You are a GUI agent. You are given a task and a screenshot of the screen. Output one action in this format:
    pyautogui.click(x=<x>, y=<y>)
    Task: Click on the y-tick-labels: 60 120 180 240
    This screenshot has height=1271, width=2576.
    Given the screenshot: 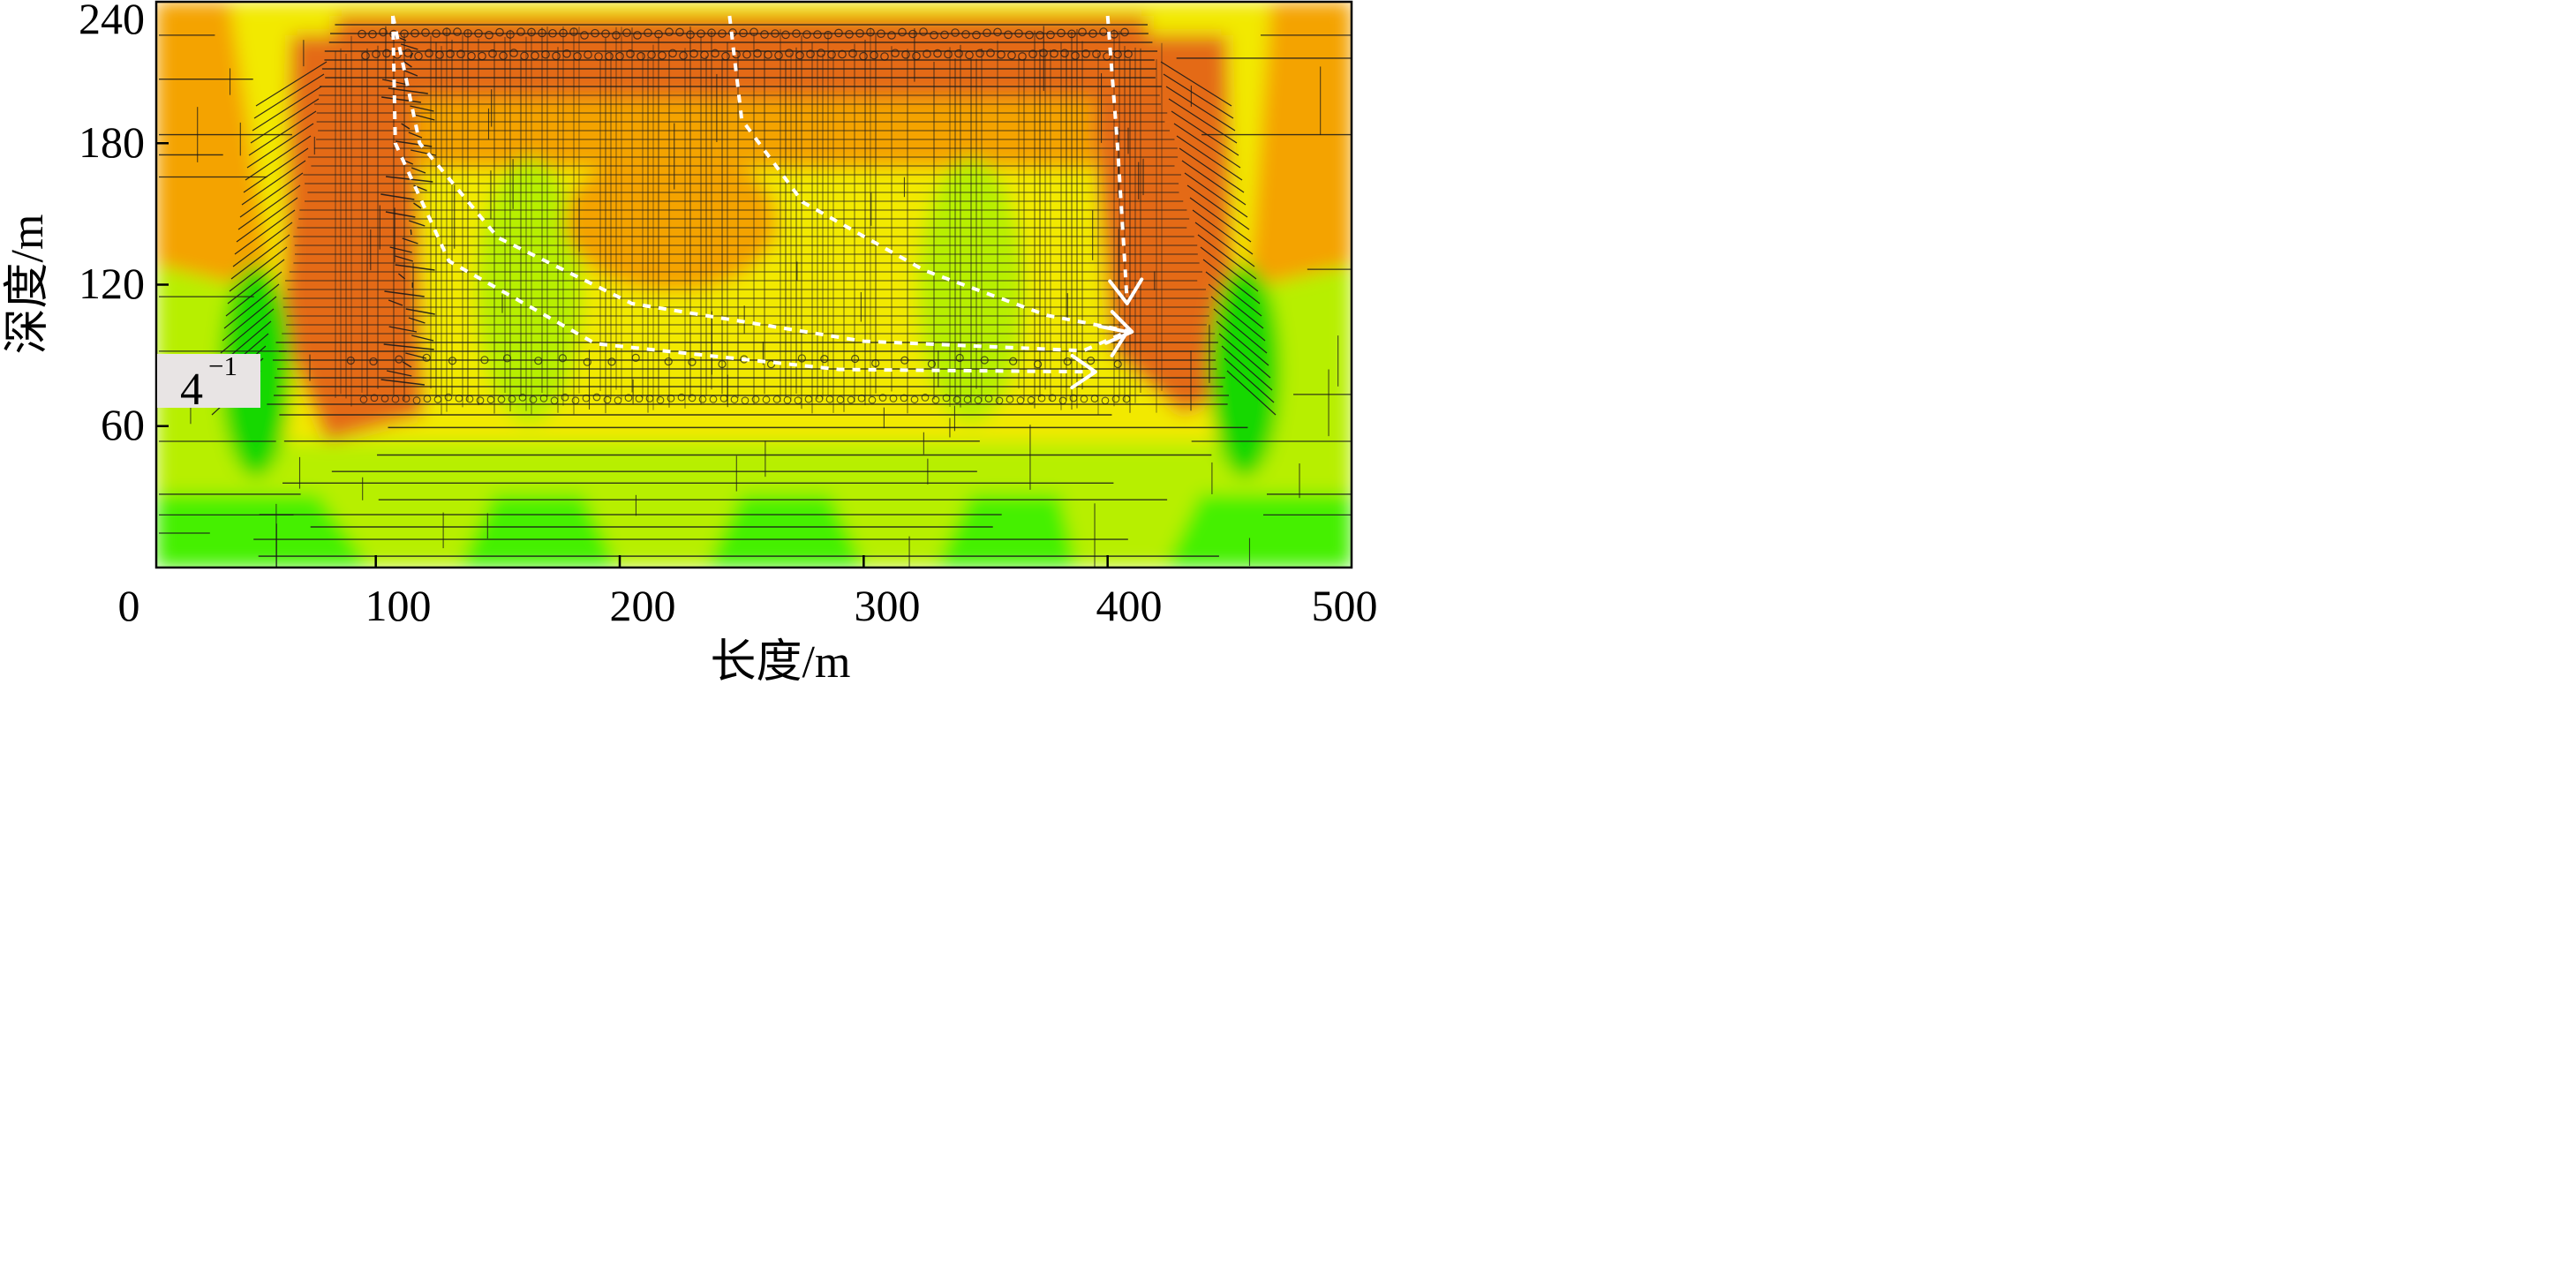 What is the action you would take?
    pyautogui.click(x=112, y=224)
    